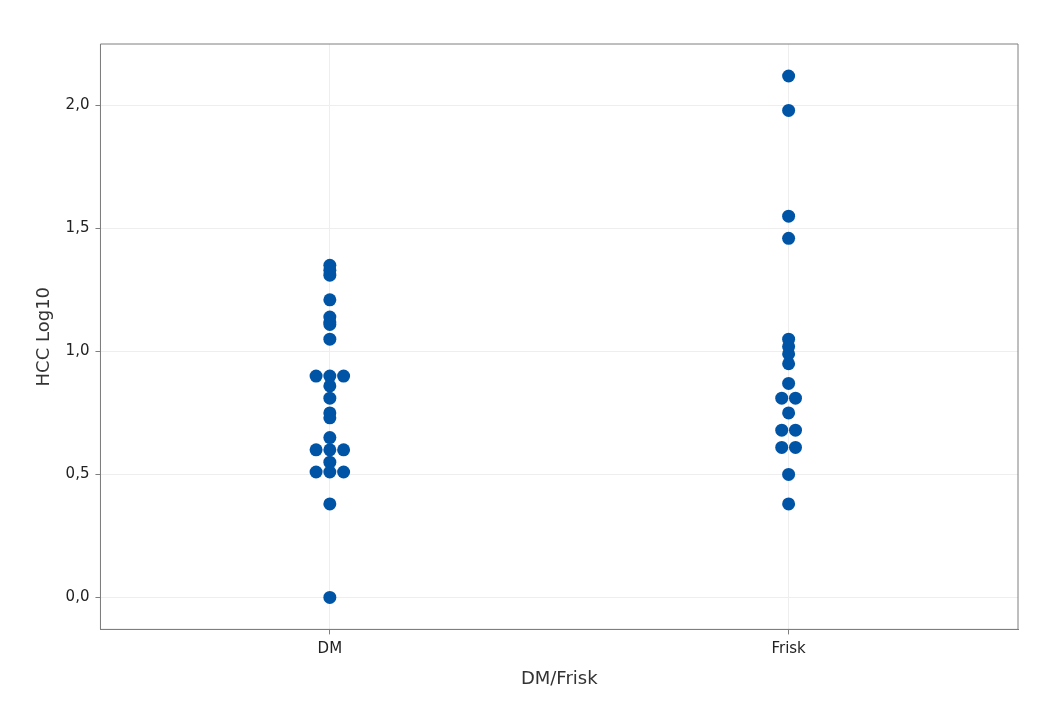  Describe the element at coordinates (77, 104) in the screenshot. I see `y-tick-label: 2,0` at that location.